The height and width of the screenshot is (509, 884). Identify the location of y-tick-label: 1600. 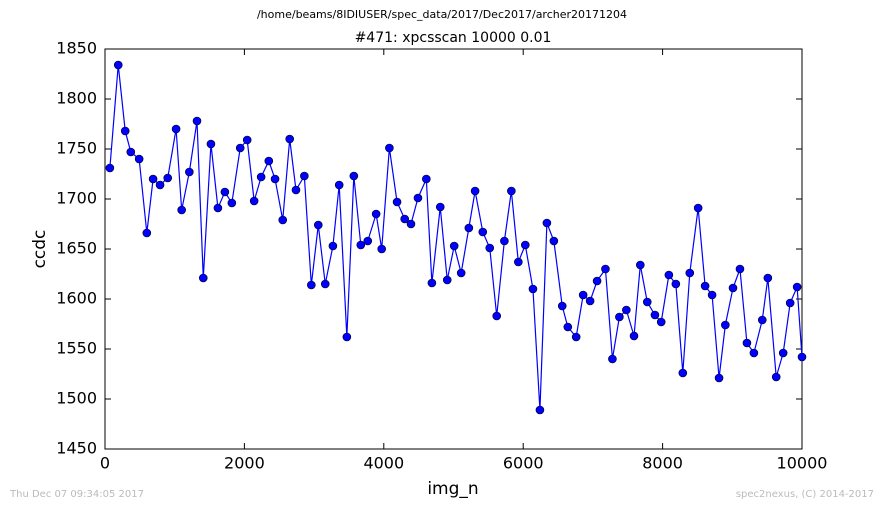
(76, 298).